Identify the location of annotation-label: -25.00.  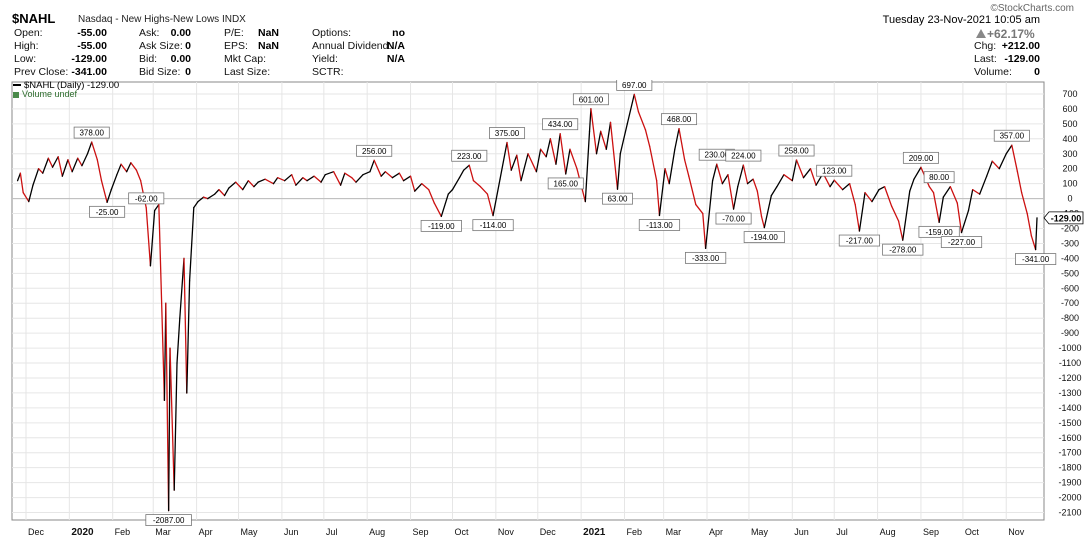
(107, 212).